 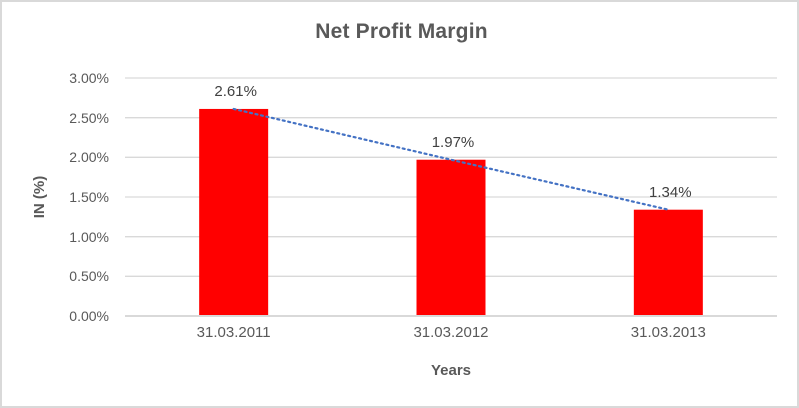 What do you see at coordinates (670, 192) in the screenshot?
I see `data-label: 1.34%` at bounding box center [670, 192].